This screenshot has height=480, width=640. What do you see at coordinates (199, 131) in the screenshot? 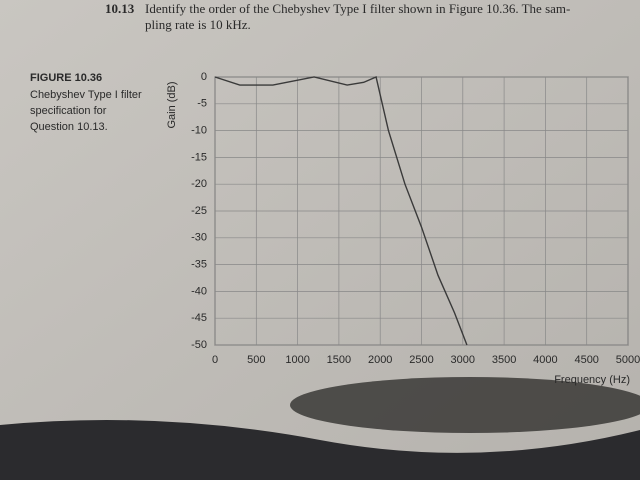
I see `y-tick-label: -10` at bounding box center [199, 131].